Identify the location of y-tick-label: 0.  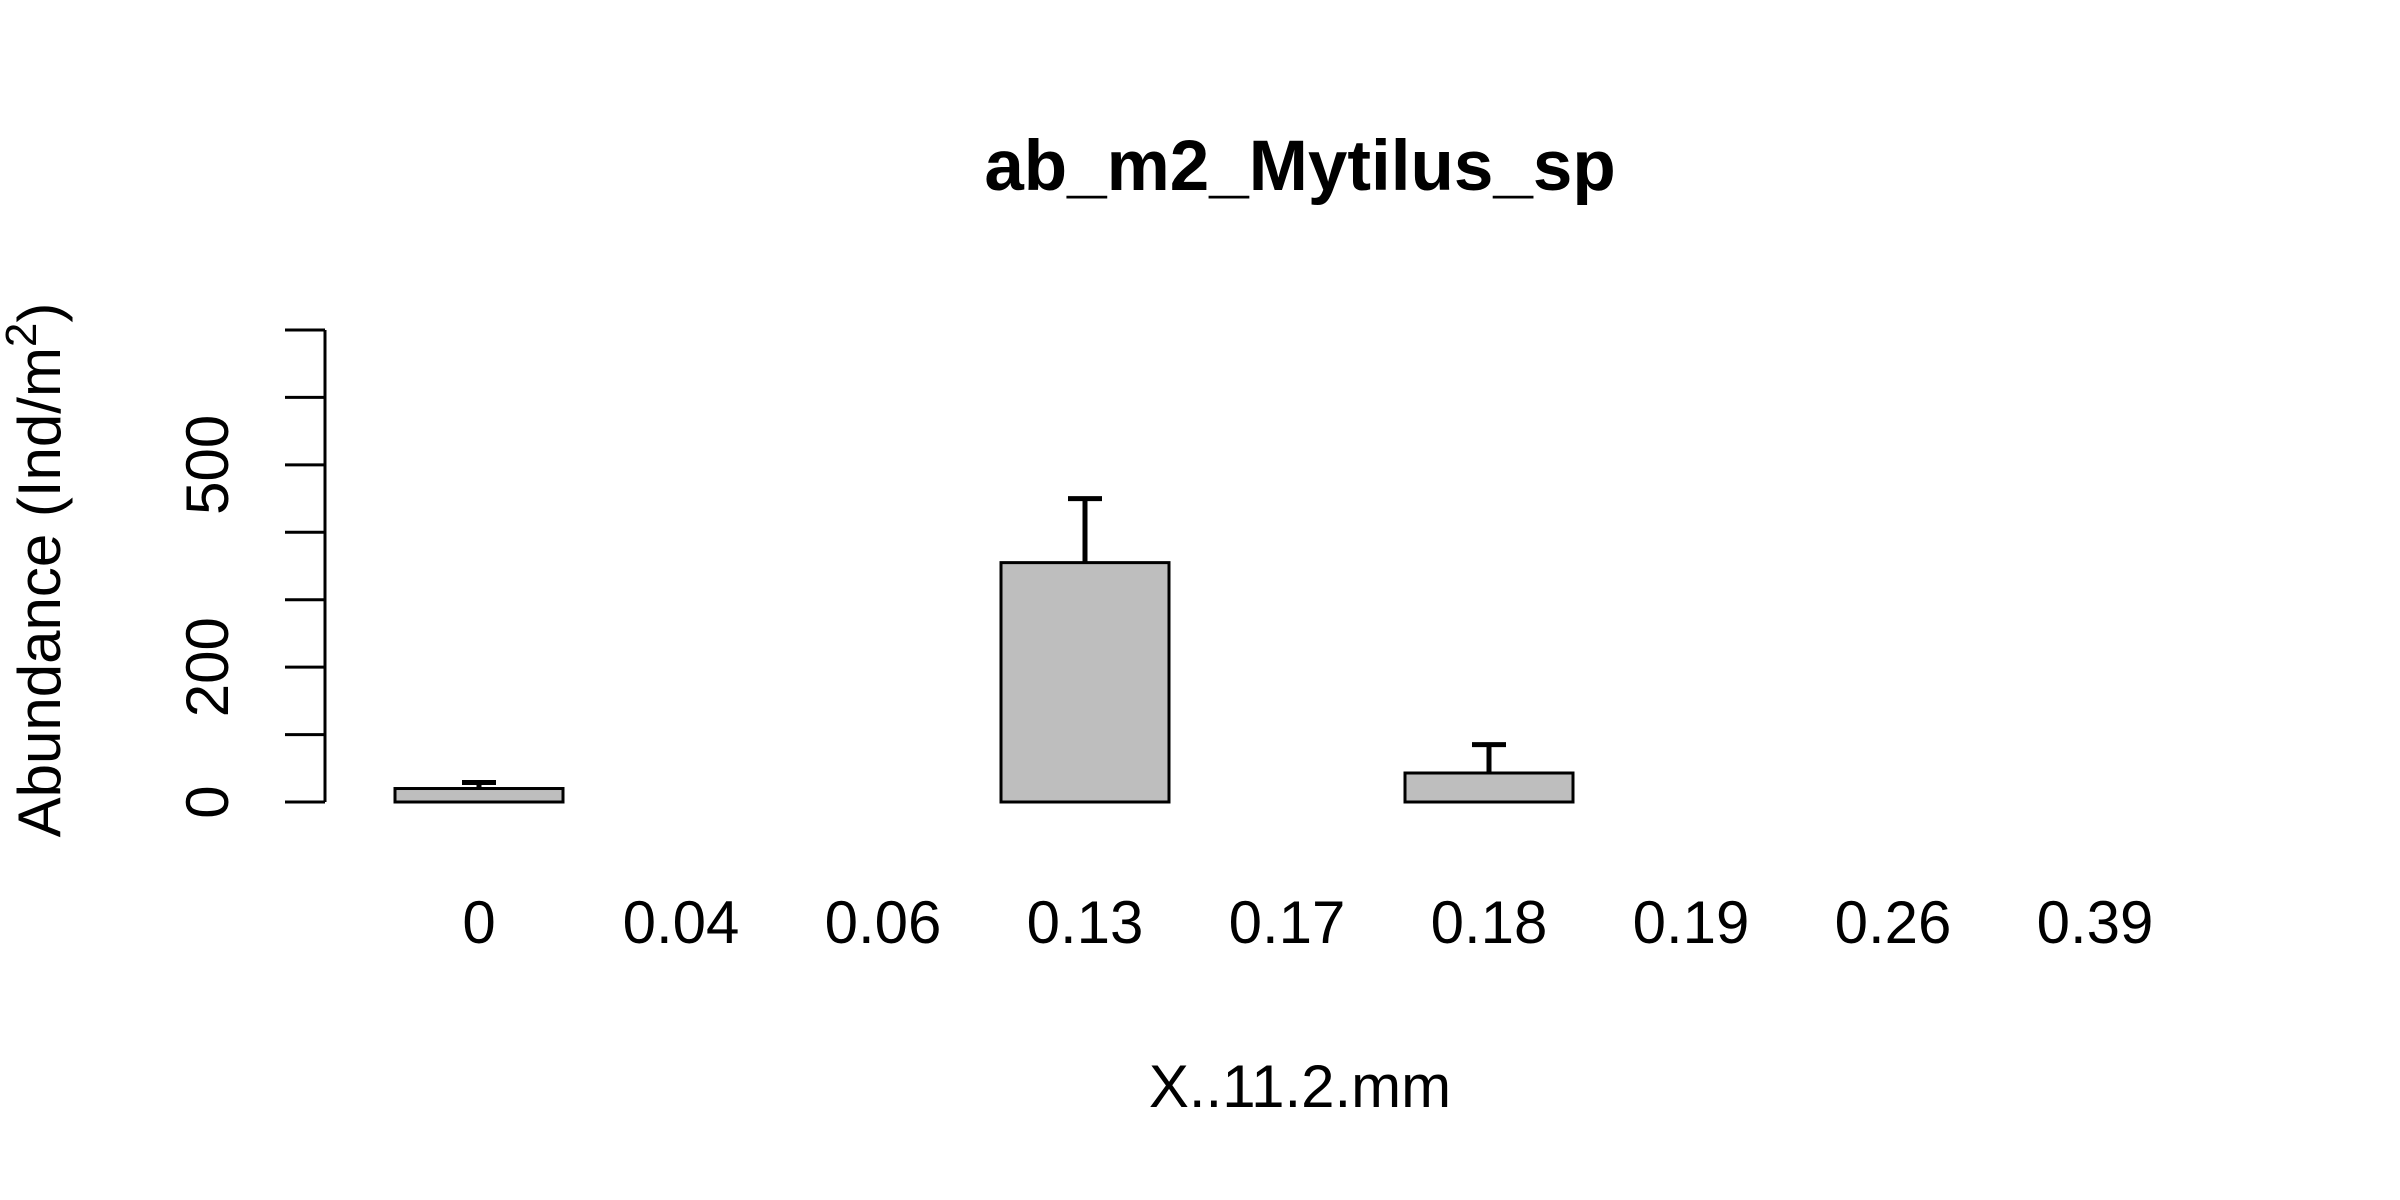
(207, 801).